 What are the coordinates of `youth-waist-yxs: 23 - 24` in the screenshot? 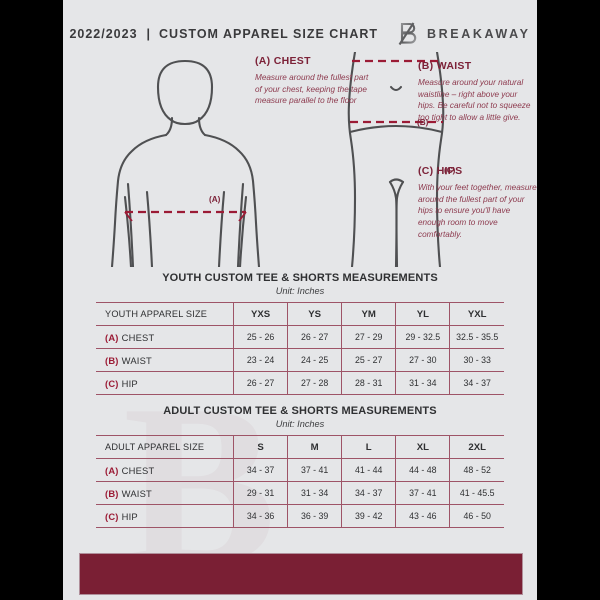 It's located at (261, 360).